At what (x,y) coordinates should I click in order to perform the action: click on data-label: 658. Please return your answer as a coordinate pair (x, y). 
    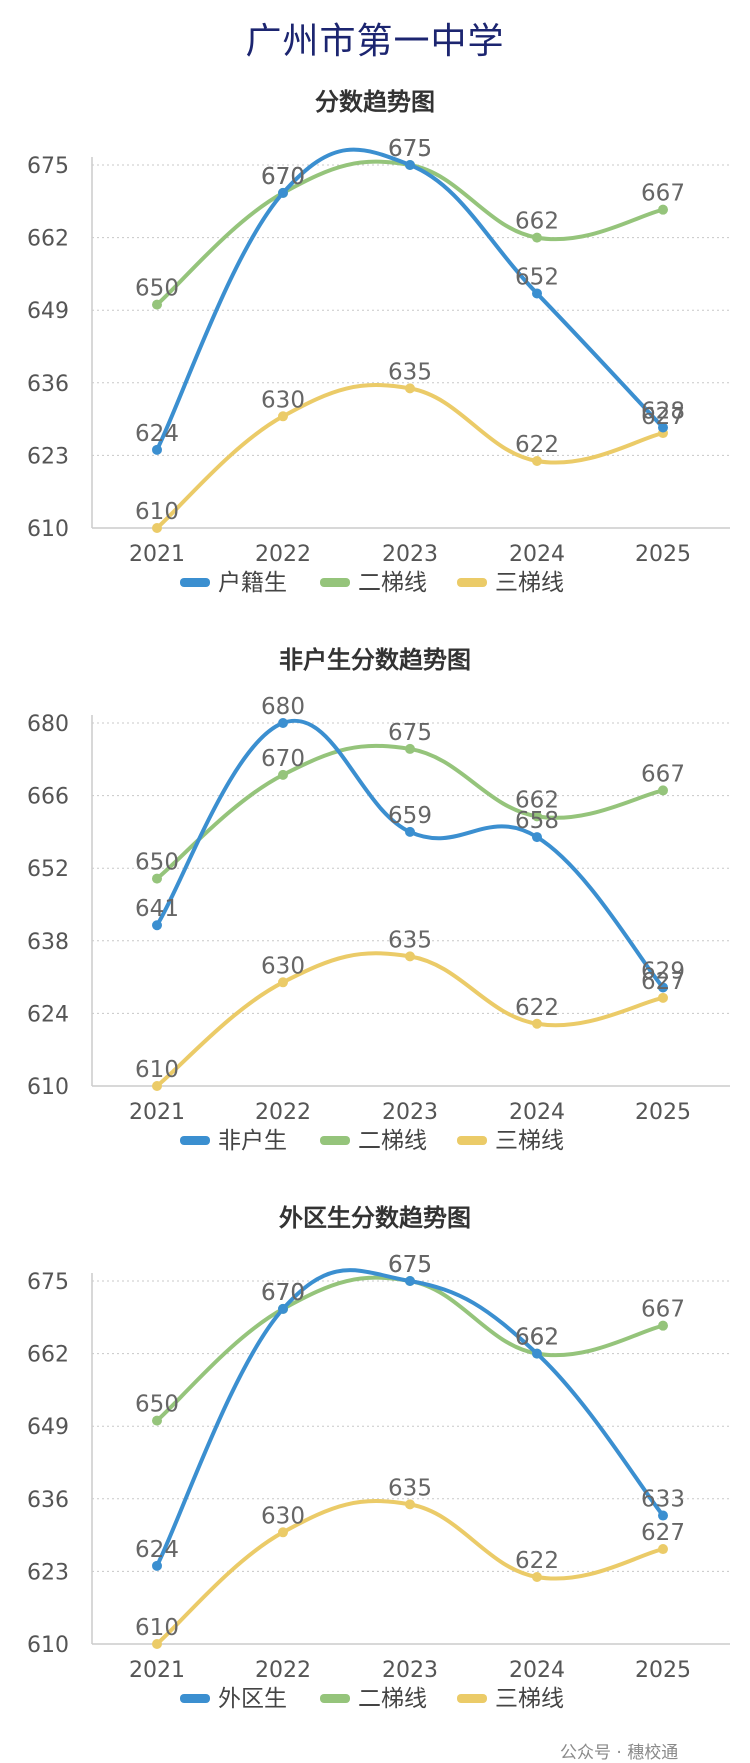
    Looking at the image, I should click on (537, 821).